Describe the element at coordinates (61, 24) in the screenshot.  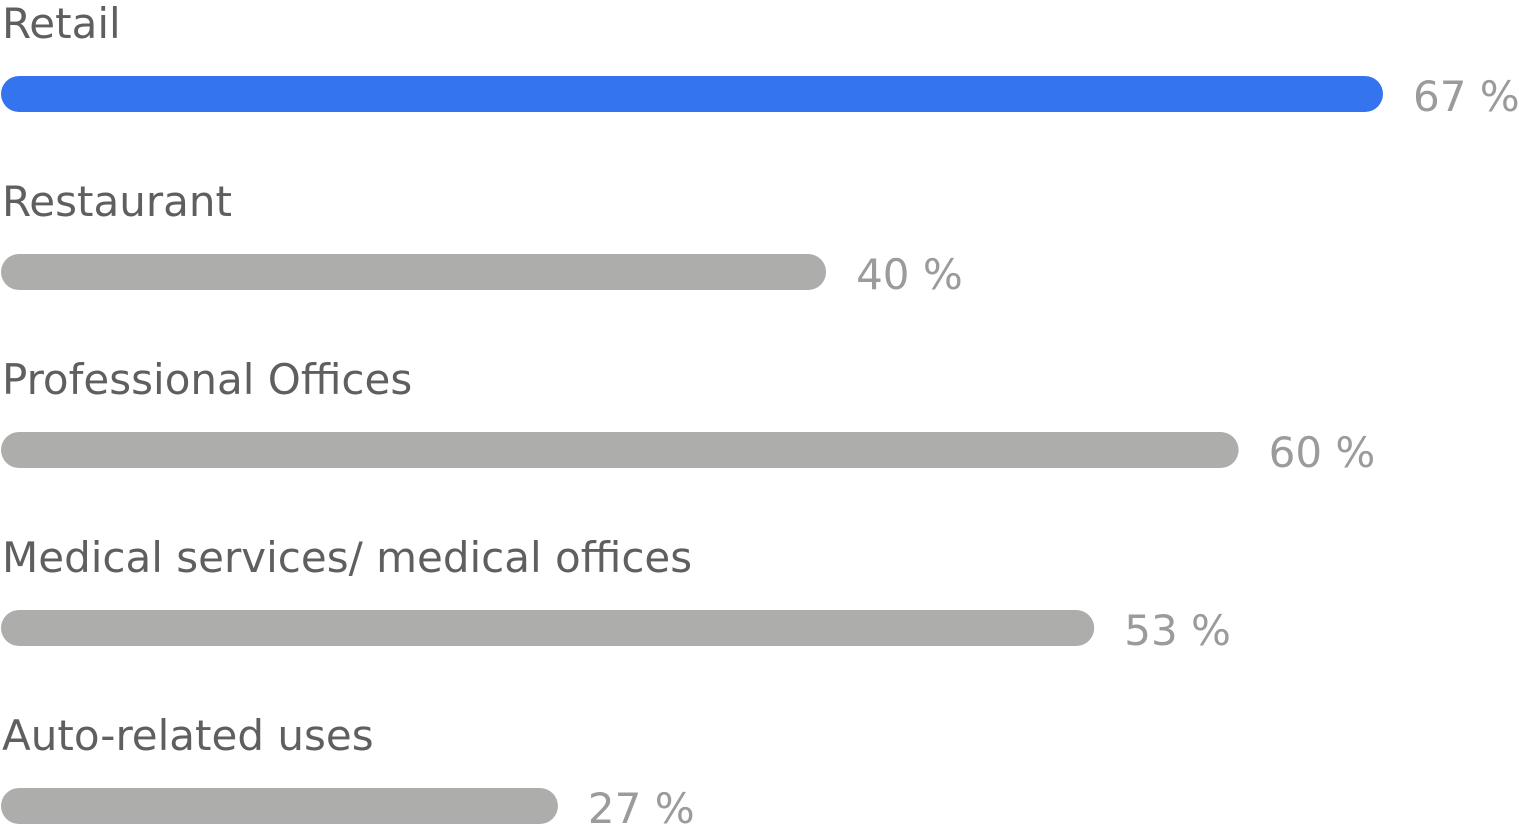
I see `category-label: Retail` at that location.